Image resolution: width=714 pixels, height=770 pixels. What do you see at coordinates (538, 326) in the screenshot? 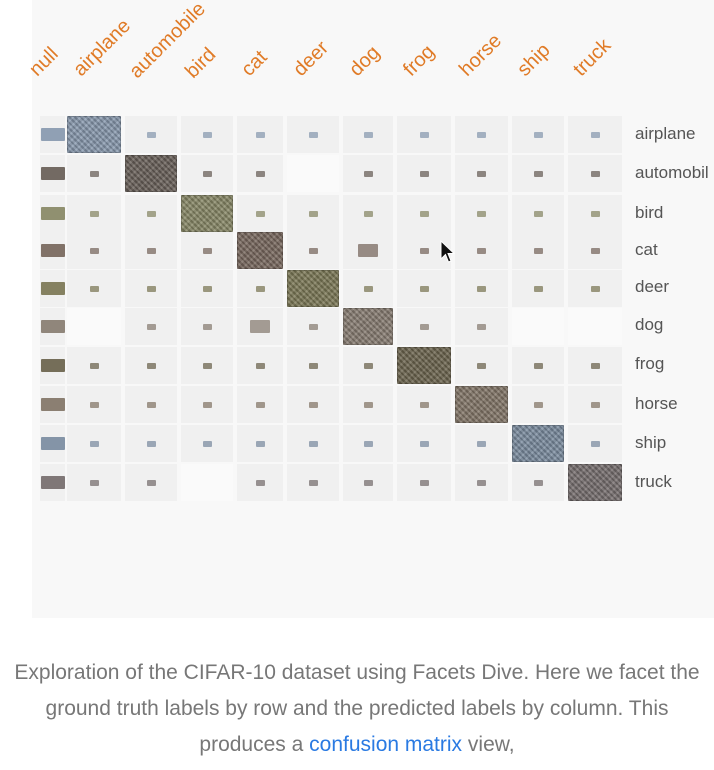
I see `matrix-cell-dog-ship` at bounding box center [538, 326].